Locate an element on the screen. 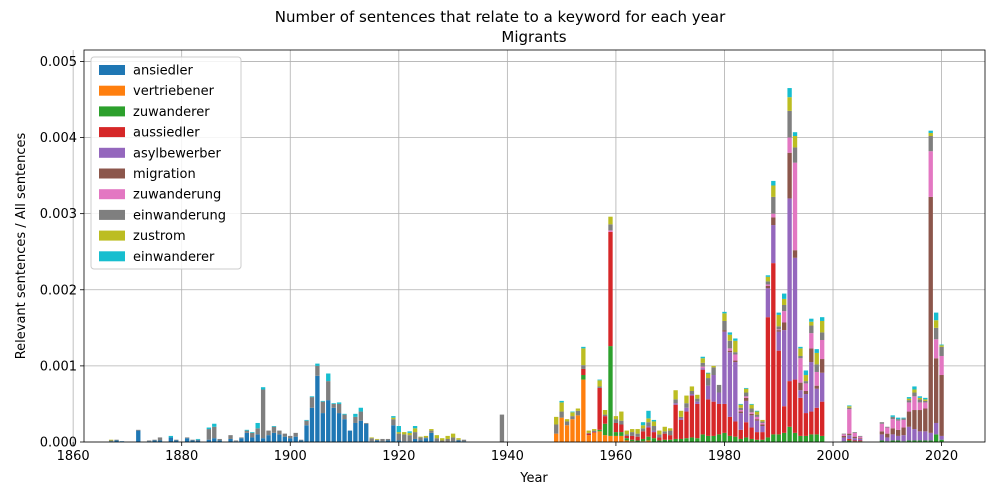 This screenshot has height=500, width=1000. bar-asylbewerber-2017 is located at coordinates (925, 436).